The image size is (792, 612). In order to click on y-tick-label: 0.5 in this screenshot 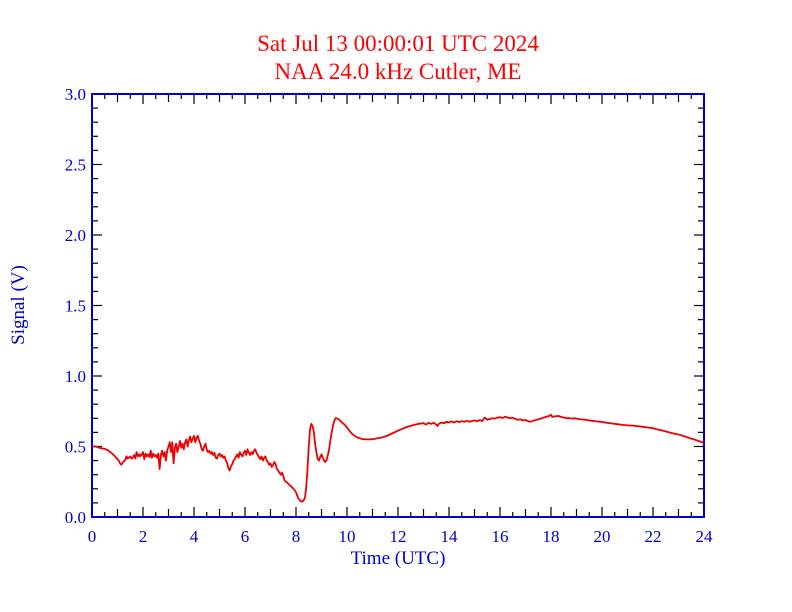, I will do `click(75, 447)`.